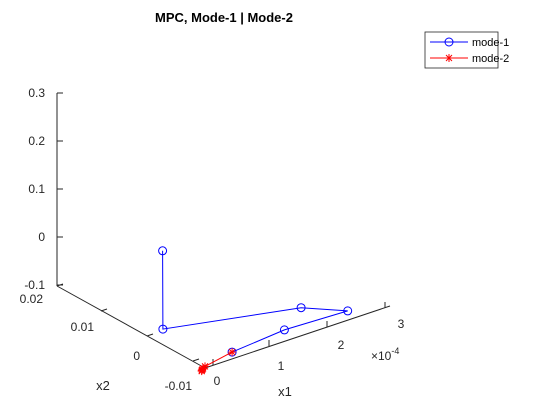  What do you see at coordinates (32, 299) in the screenshot?
I see `y-tick-label: 0.02` at bounding box center [32, 299].